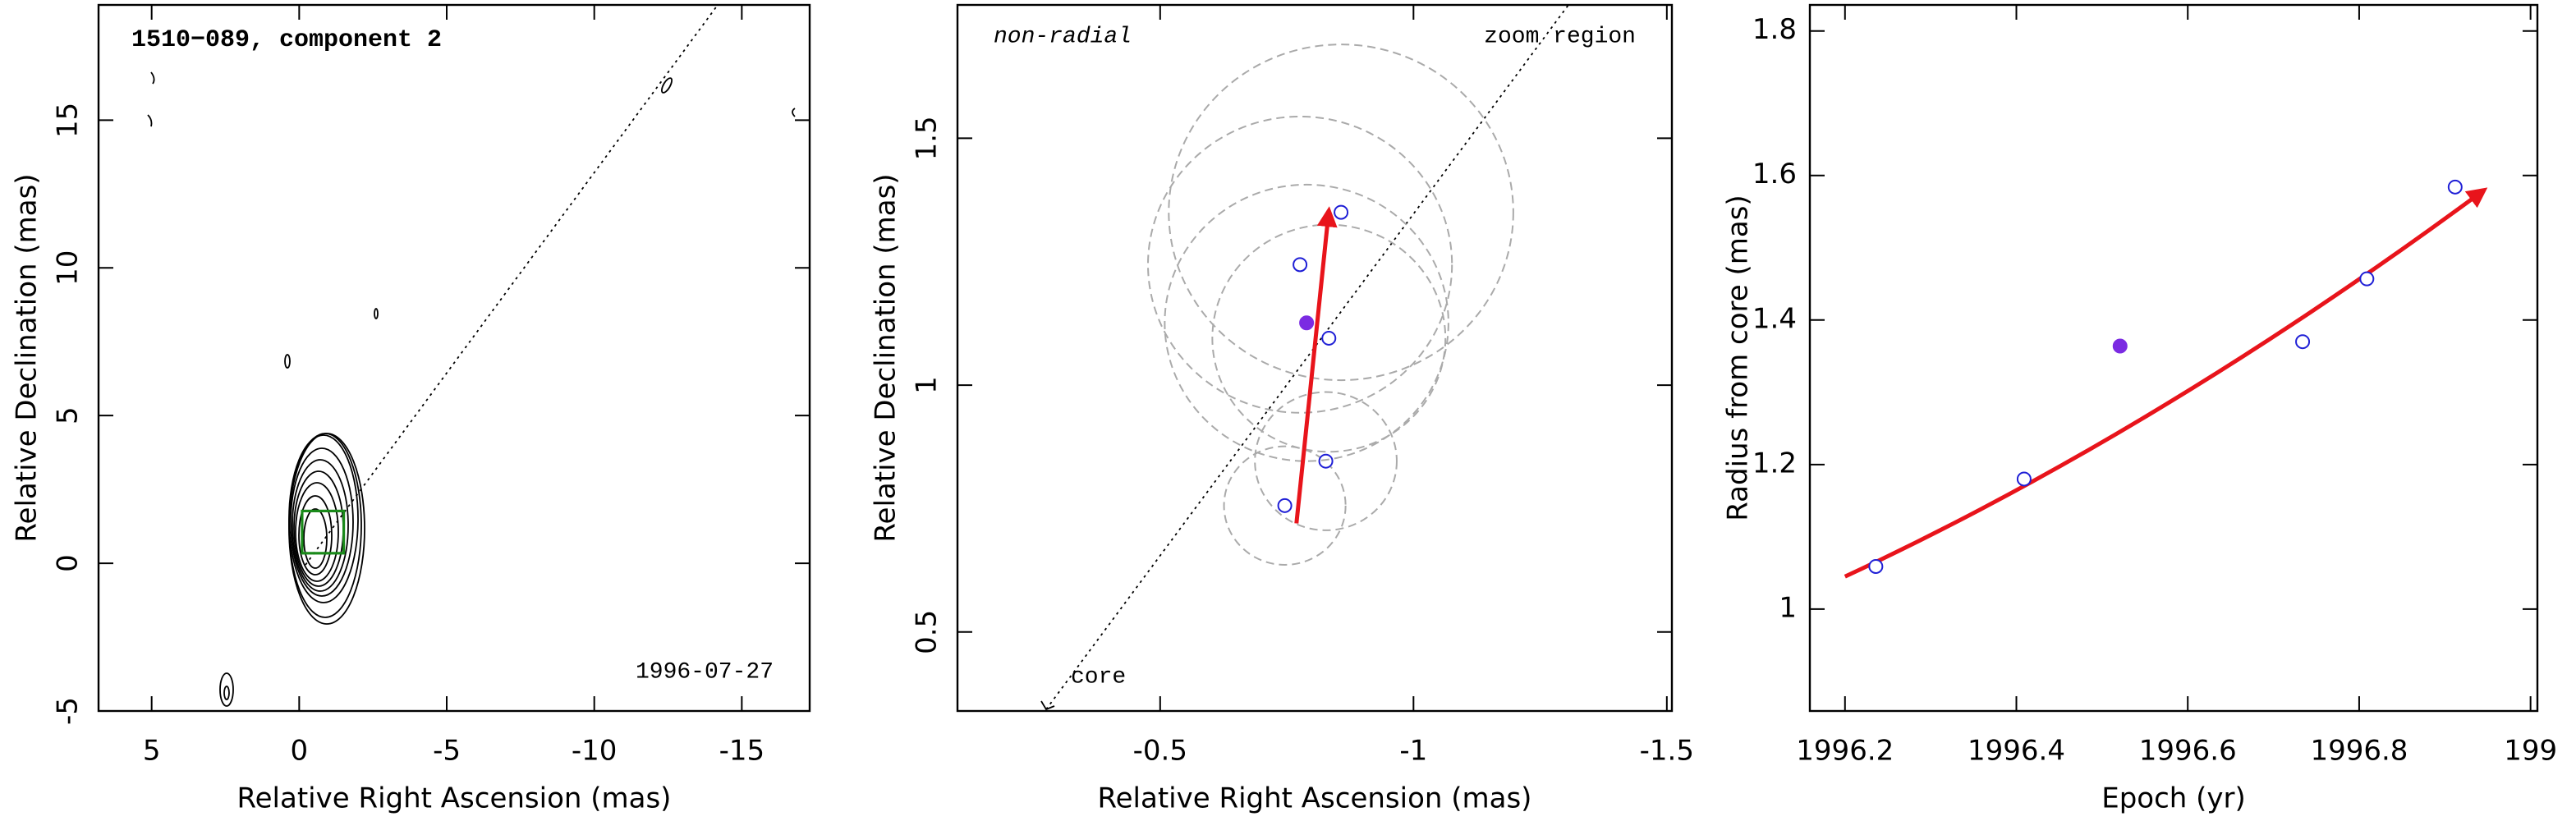 The height and width of the screenshot is (821, 2576). I want to click on x-tick-label: 5, so click(152, 752).